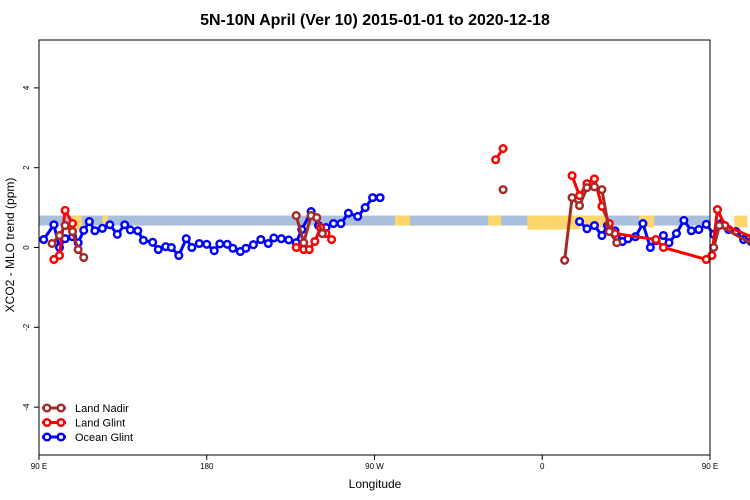  Describe the element at coordinates (10, 245) in the screenshot. I see `y-axis-label: XCO2 - MLO trend (ppm)` at that location.